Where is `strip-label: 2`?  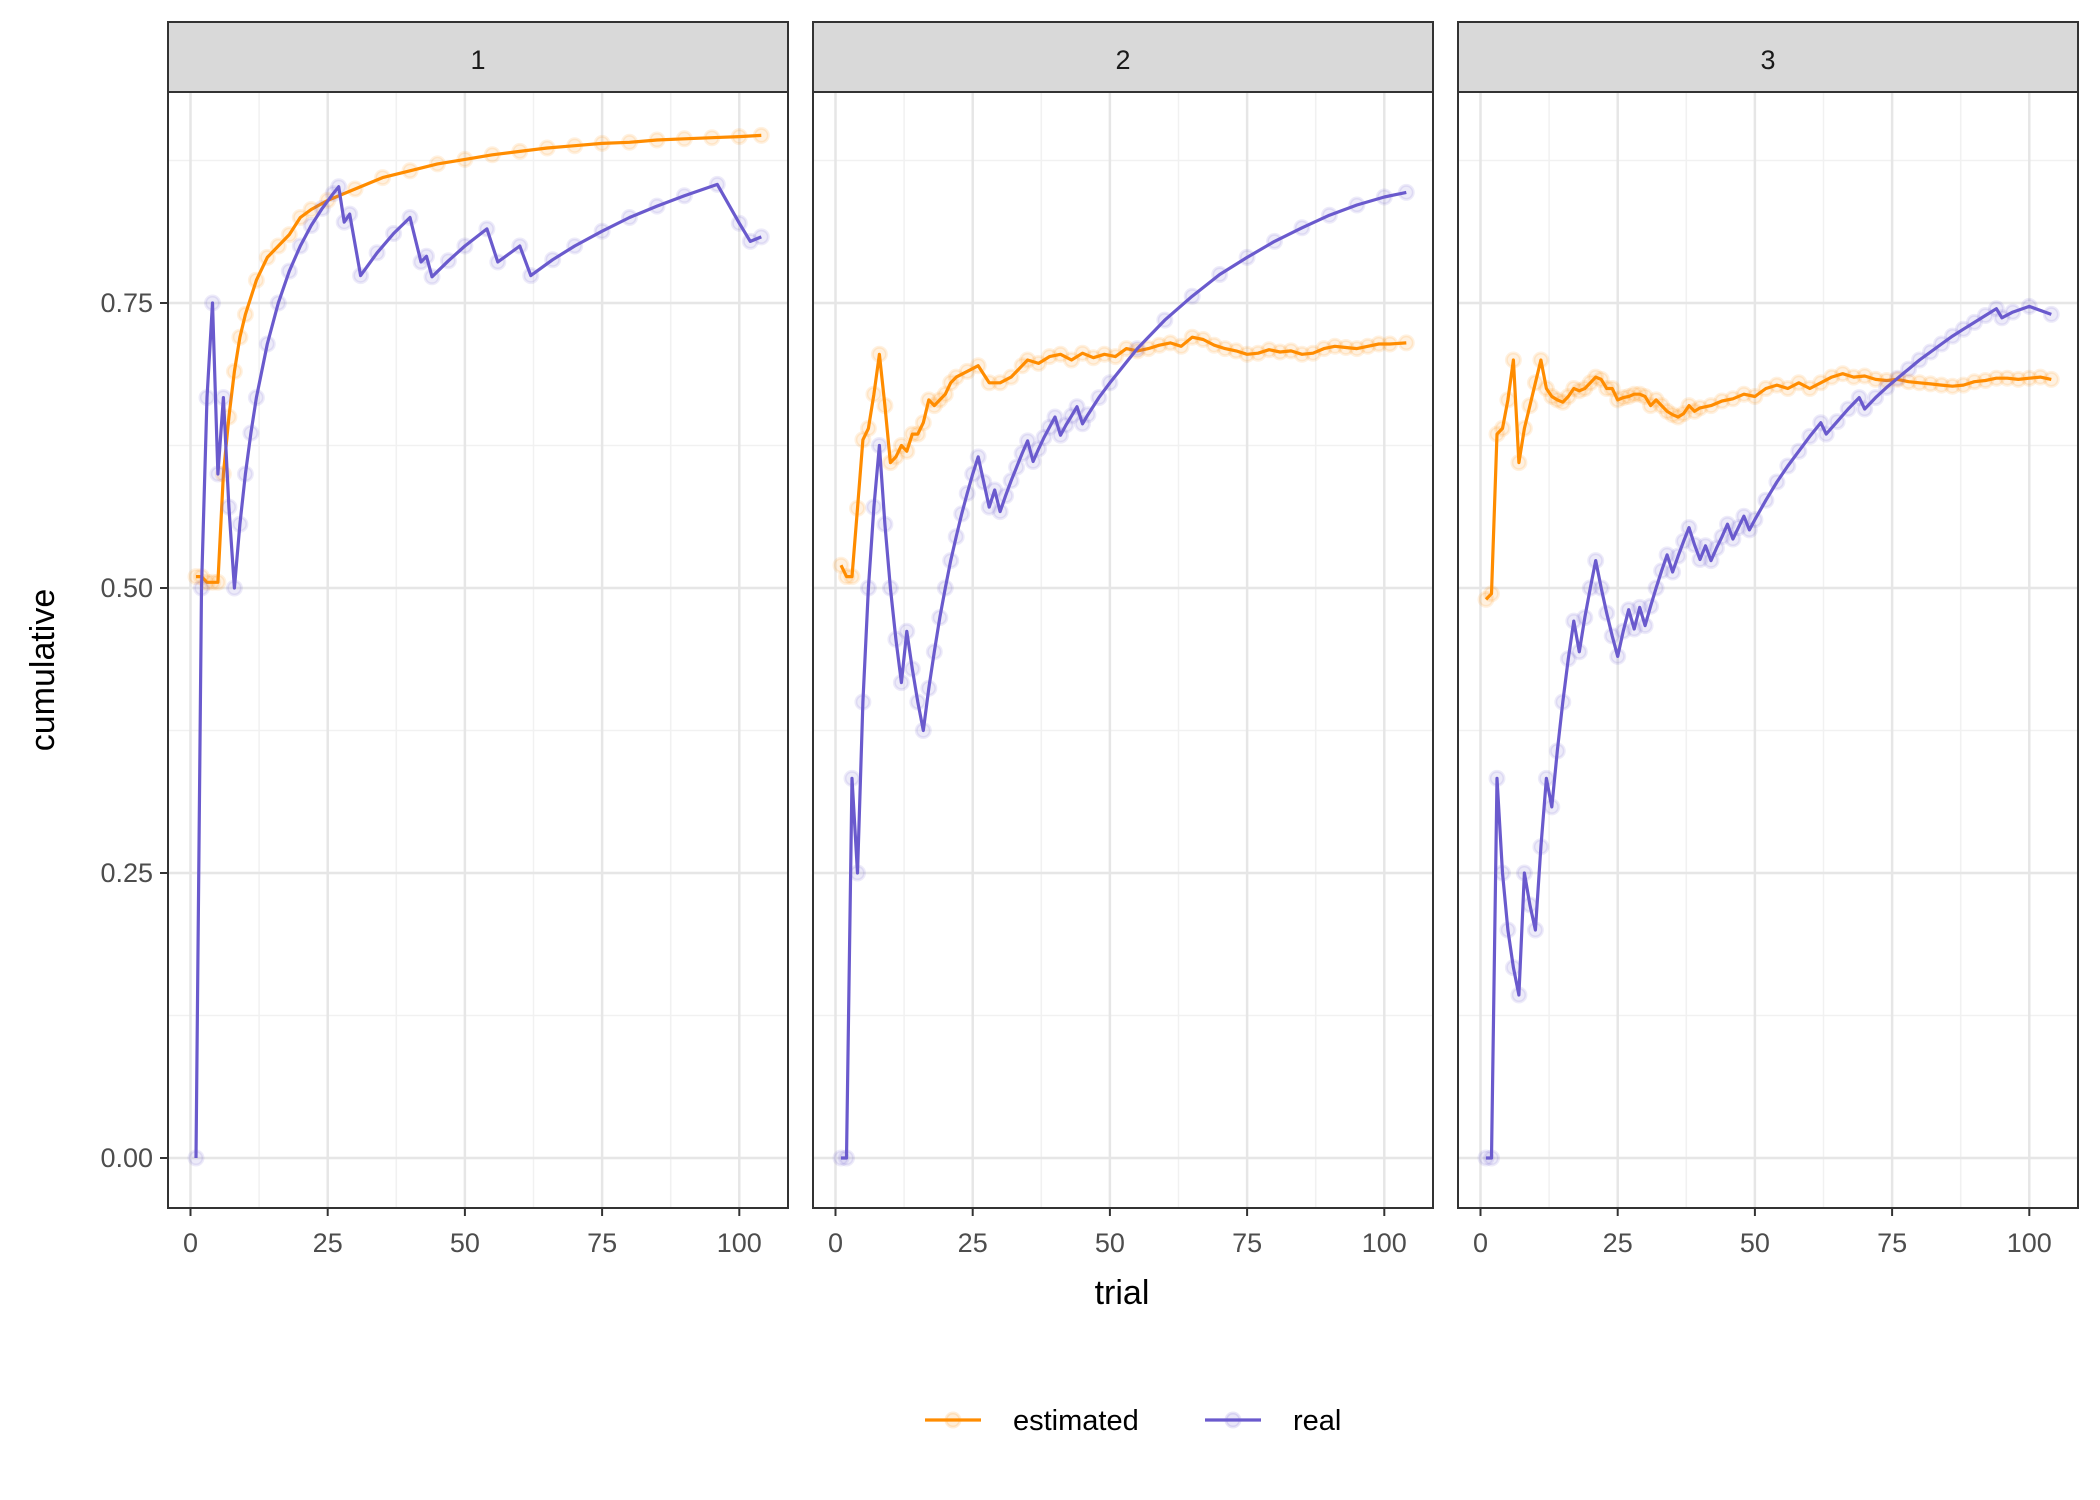
strip-label: 2 is located at coordinates (1122, 60).